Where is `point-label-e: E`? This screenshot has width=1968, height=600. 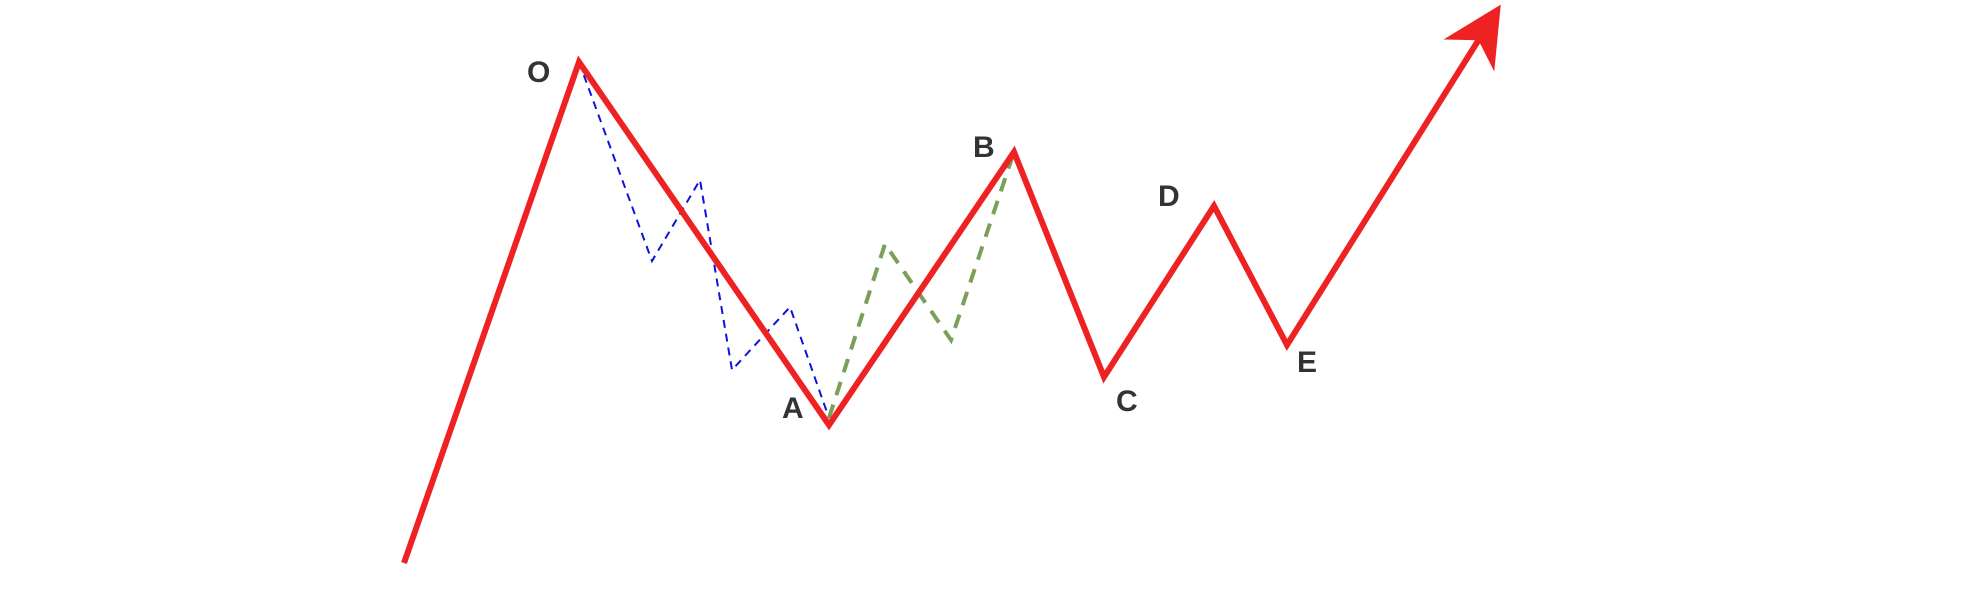 point-label-e: E is located at coordinates (1307, 362).